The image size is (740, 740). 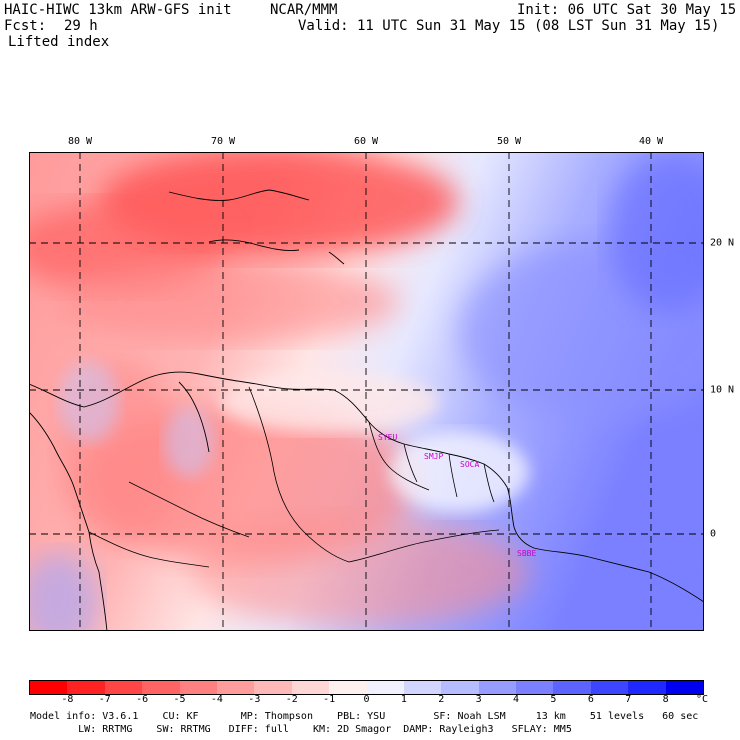 What do you see at coordinates (713, 534) in the screenshot?
I see `lat-label-0: 0` at bounding box center [713, 534].